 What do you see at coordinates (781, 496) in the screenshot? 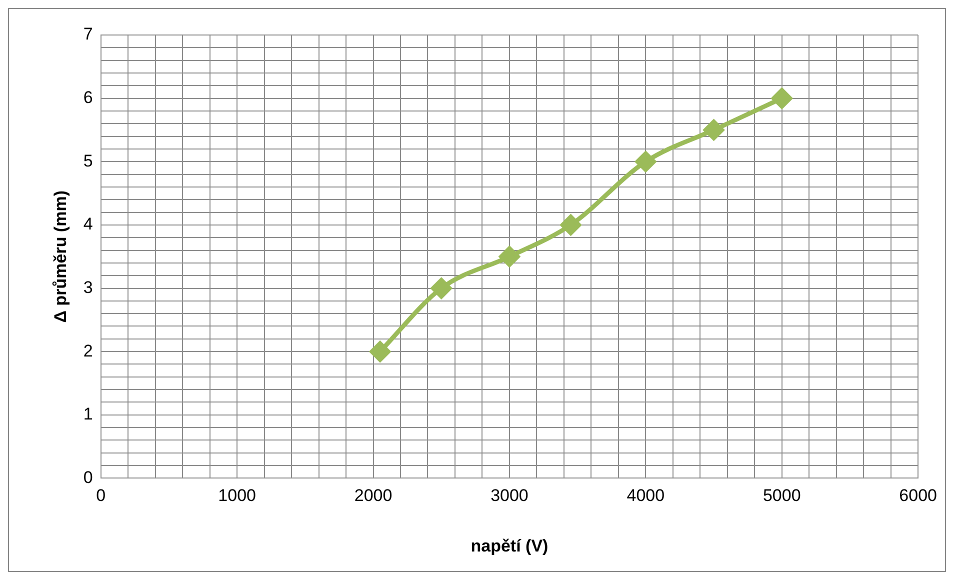
I see `x-tick-label: 5000` at bounding box center [781, 496].